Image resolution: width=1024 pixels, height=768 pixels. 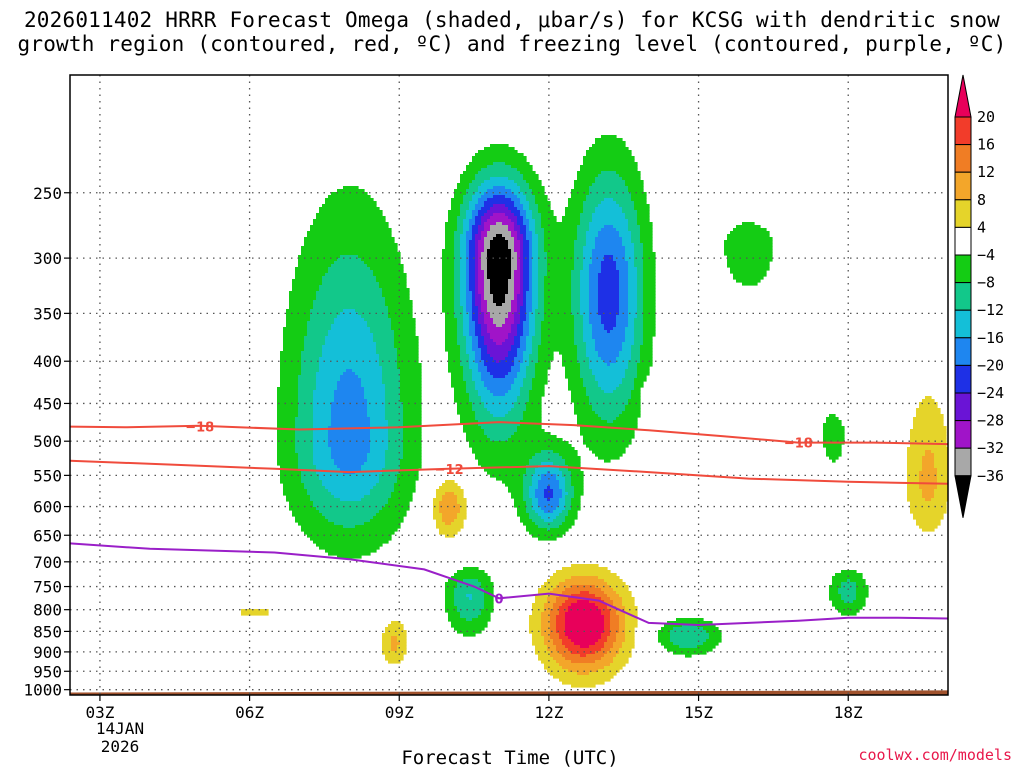 I want to click on x-tick-label: 18Z, so click(x=848, y=712).